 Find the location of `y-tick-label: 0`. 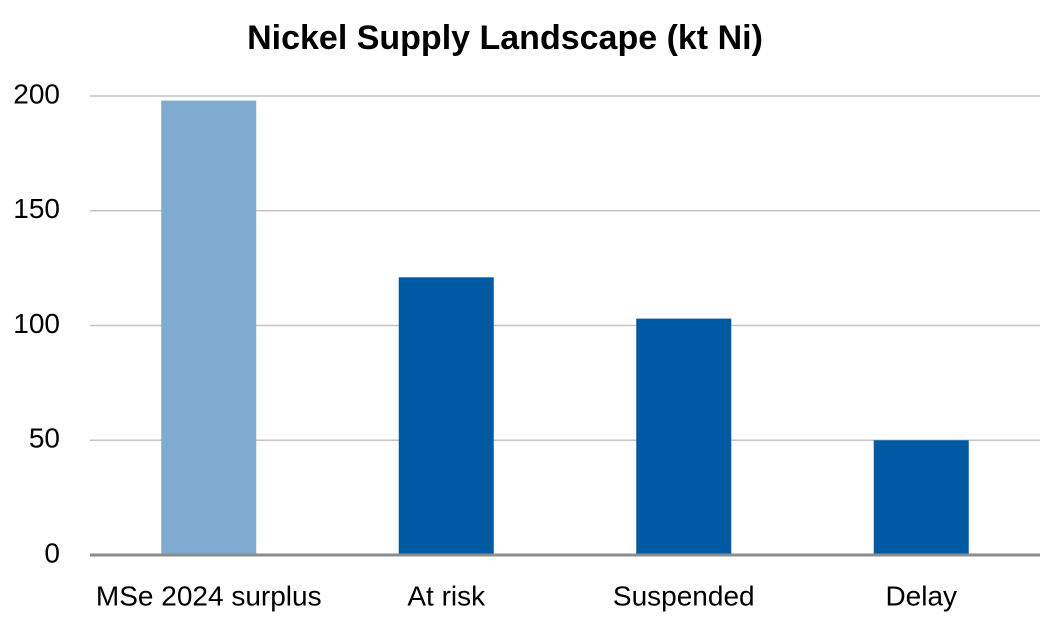

y-tick-label: 0 is located at coordinates (52, 552).